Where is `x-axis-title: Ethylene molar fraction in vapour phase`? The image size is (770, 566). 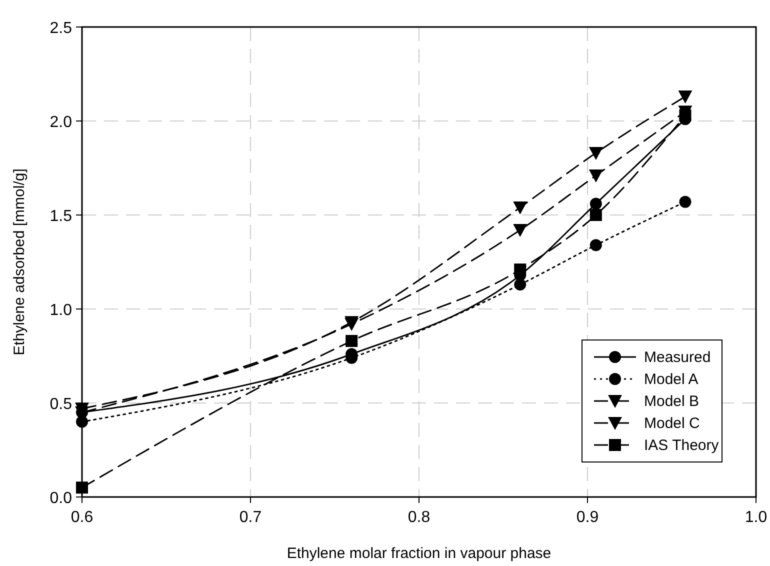
x-axis-title: Ethylene molar fraction in vapour phase is located at coordinates (419, 553).